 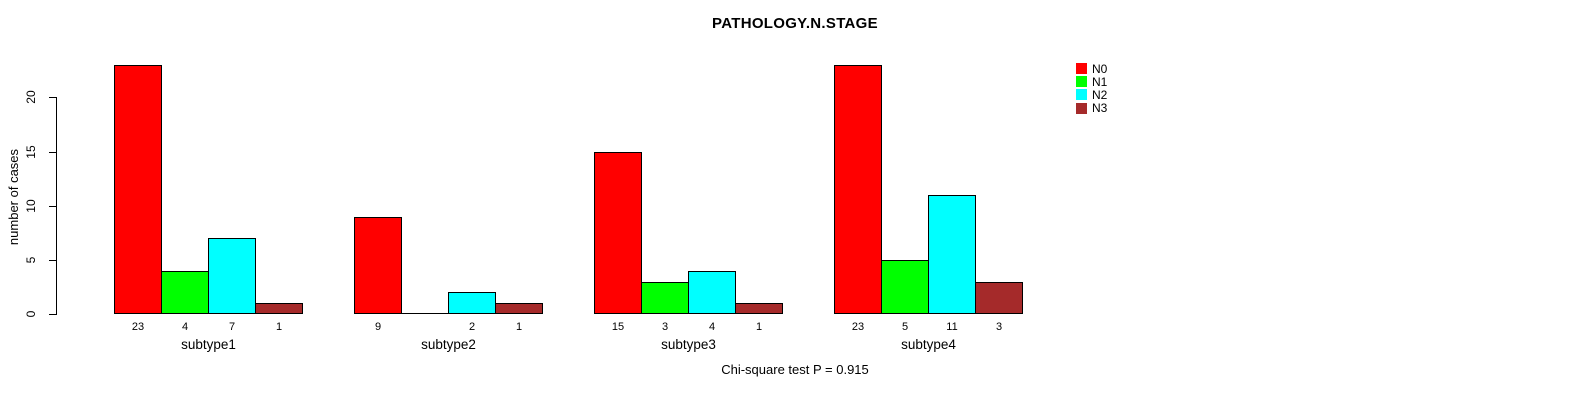 I want to click on bar-N2-subtype4, so click(x=952, y=254).